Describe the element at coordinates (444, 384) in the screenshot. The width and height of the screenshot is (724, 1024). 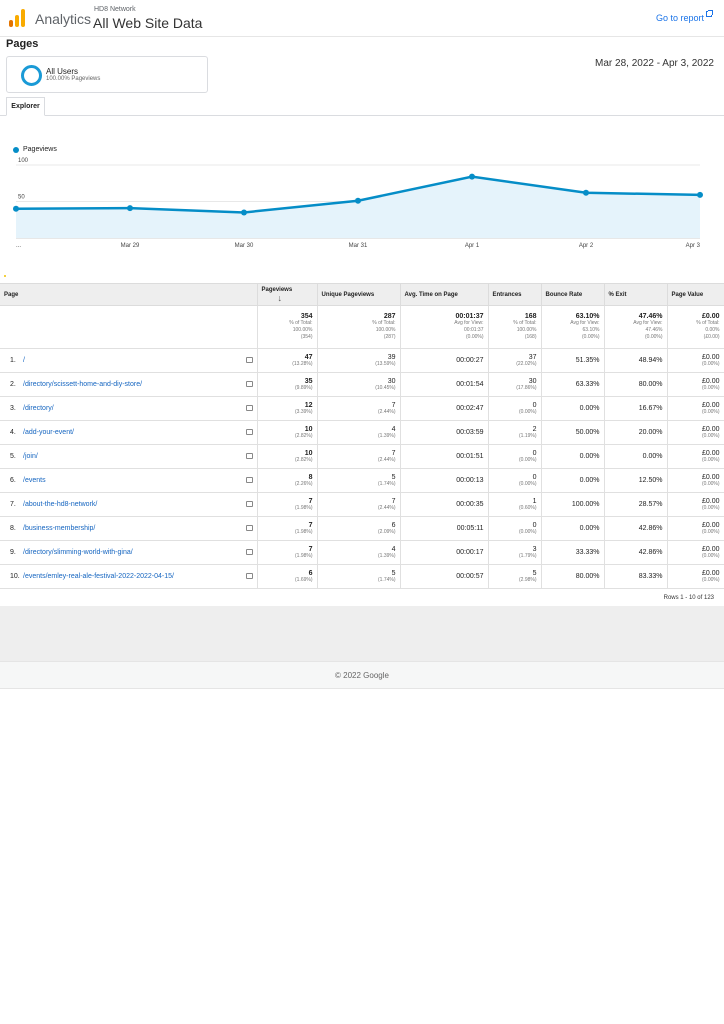
I see `avg-time-cell: 00:01:54` at that location.